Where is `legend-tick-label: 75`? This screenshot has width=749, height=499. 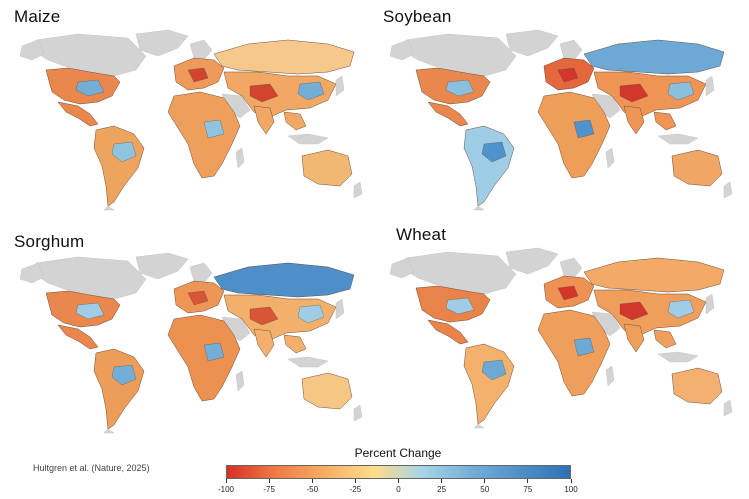 legend-tick-label: 75 is located at coordinates (528, 489).